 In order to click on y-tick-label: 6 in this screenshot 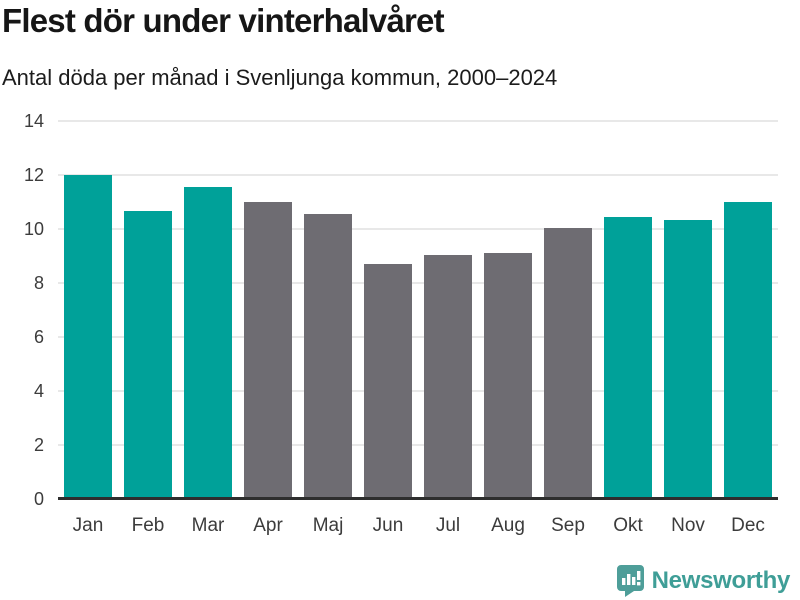, I will do `click(38, 337)`.